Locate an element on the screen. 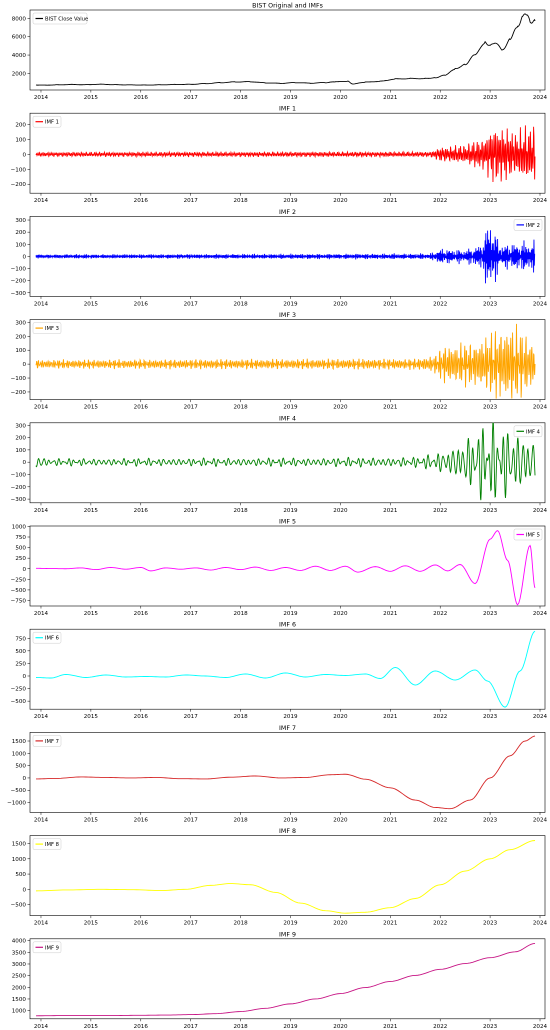 The height and width of the screenshot is (1030, 550). y-tick-label: −500 is located at coordinates (19, 791).